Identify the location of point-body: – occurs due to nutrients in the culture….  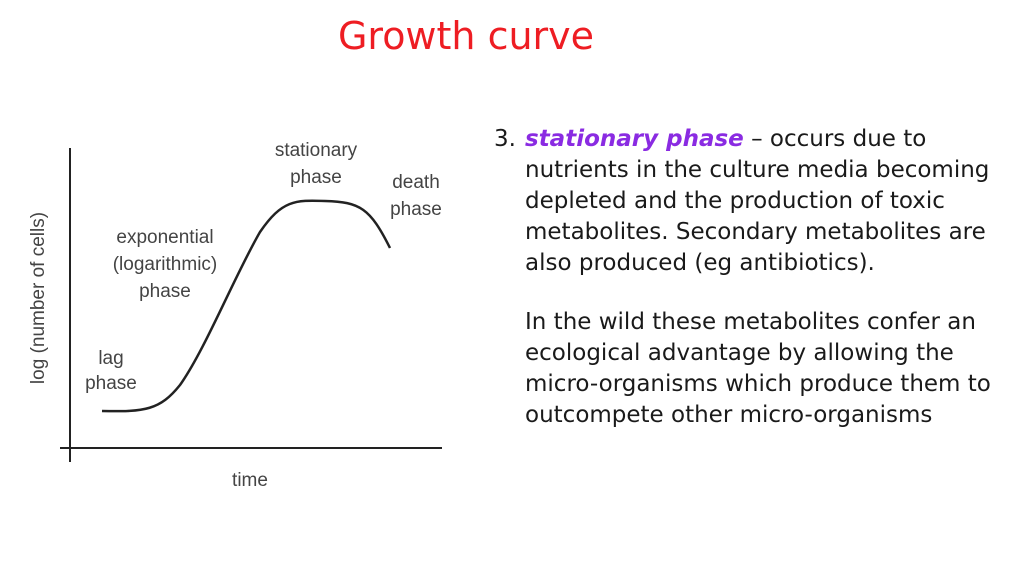
(757, 201).